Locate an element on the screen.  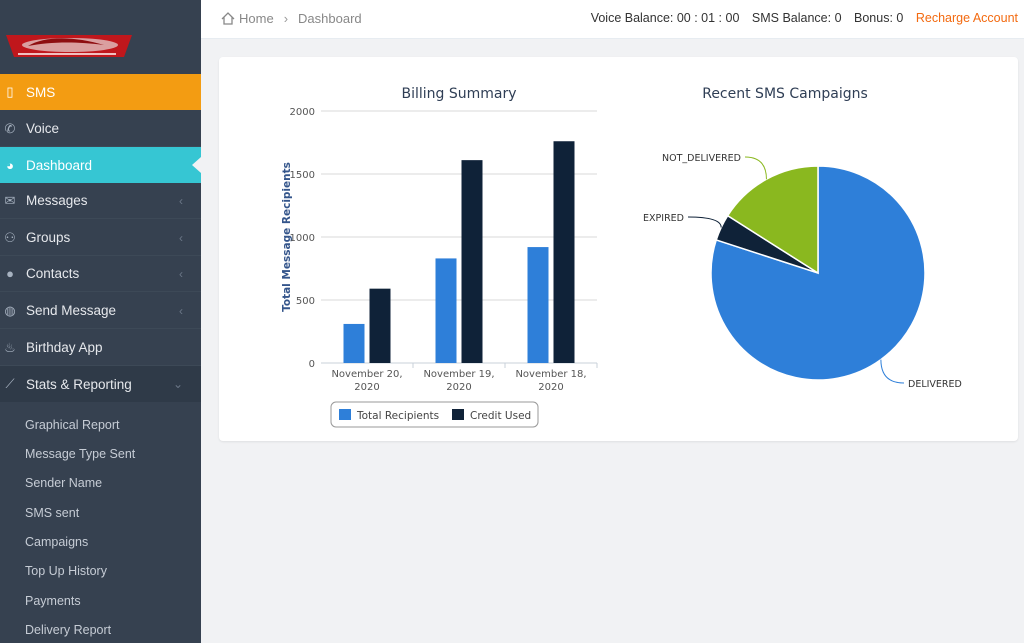
sidebar-item-groups: ⚇ Groups ‹ is located at coordinates (100, 238).